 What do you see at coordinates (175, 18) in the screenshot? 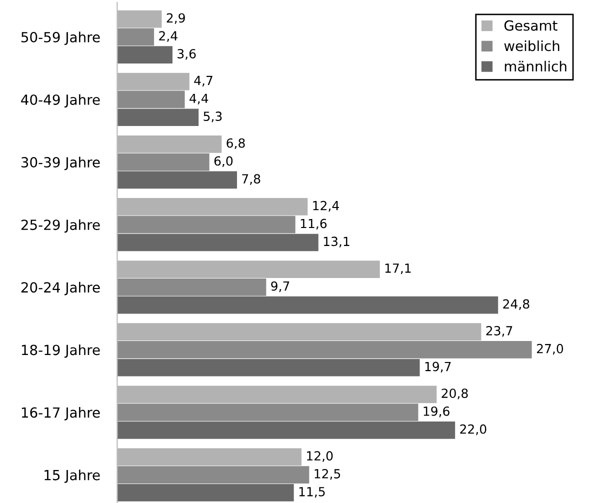
I see `data-label: 2,9` at bounding box center [175, 18].